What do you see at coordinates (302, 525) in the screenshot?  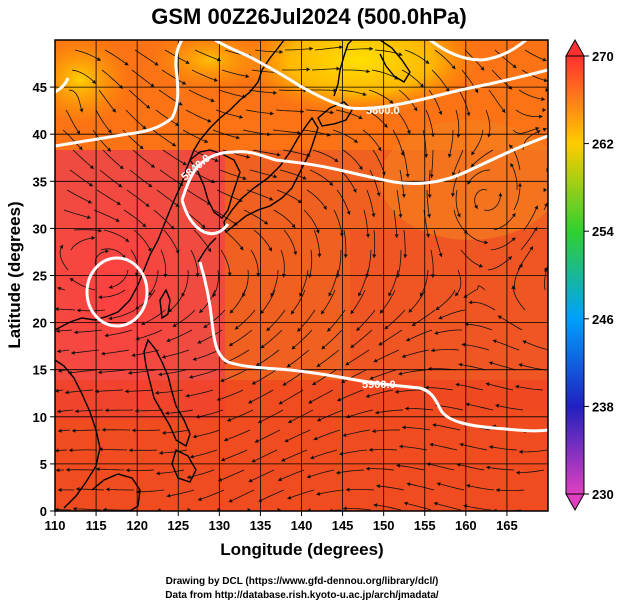 I see `x-tick-label: 140` at bounding box center [302, 525].